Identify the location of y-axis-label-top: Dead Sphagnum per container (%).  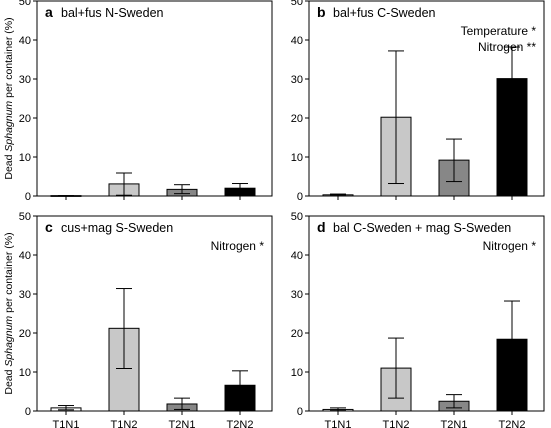
(9, 98).